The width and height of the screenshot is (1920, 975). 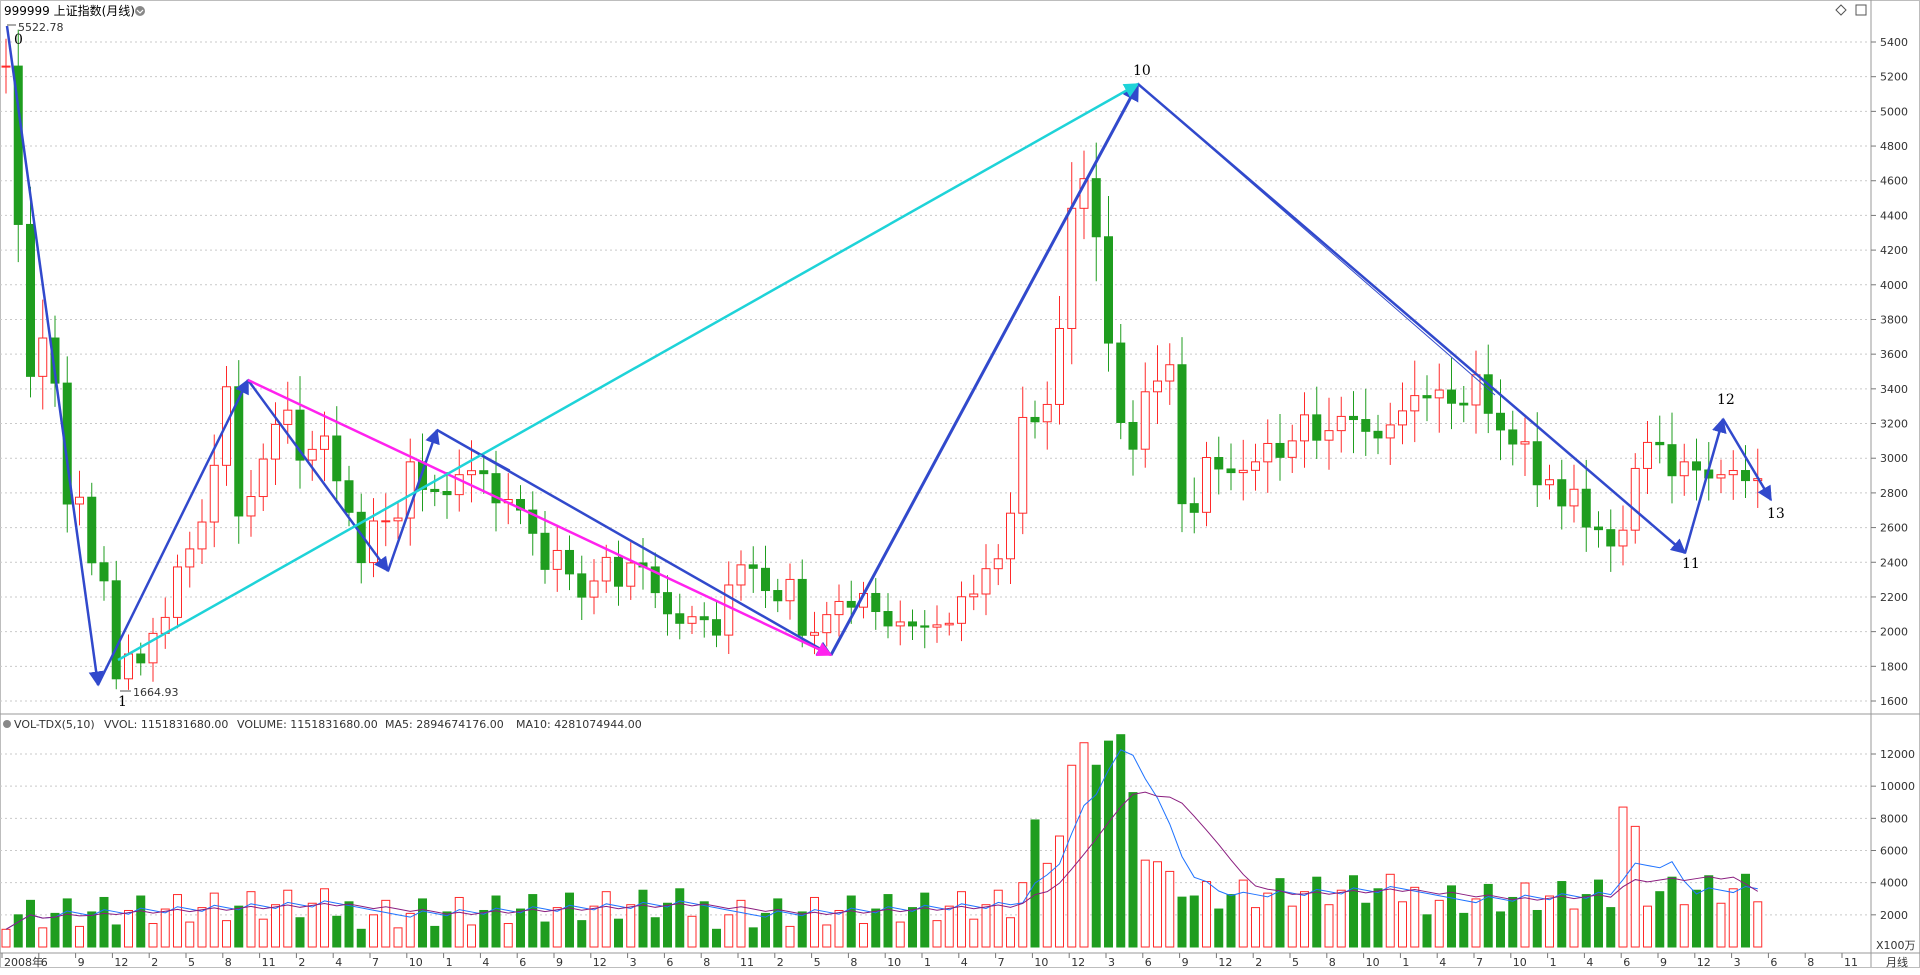 I want to click on y-tick-label: 3600, so click(x=1894, y=354).